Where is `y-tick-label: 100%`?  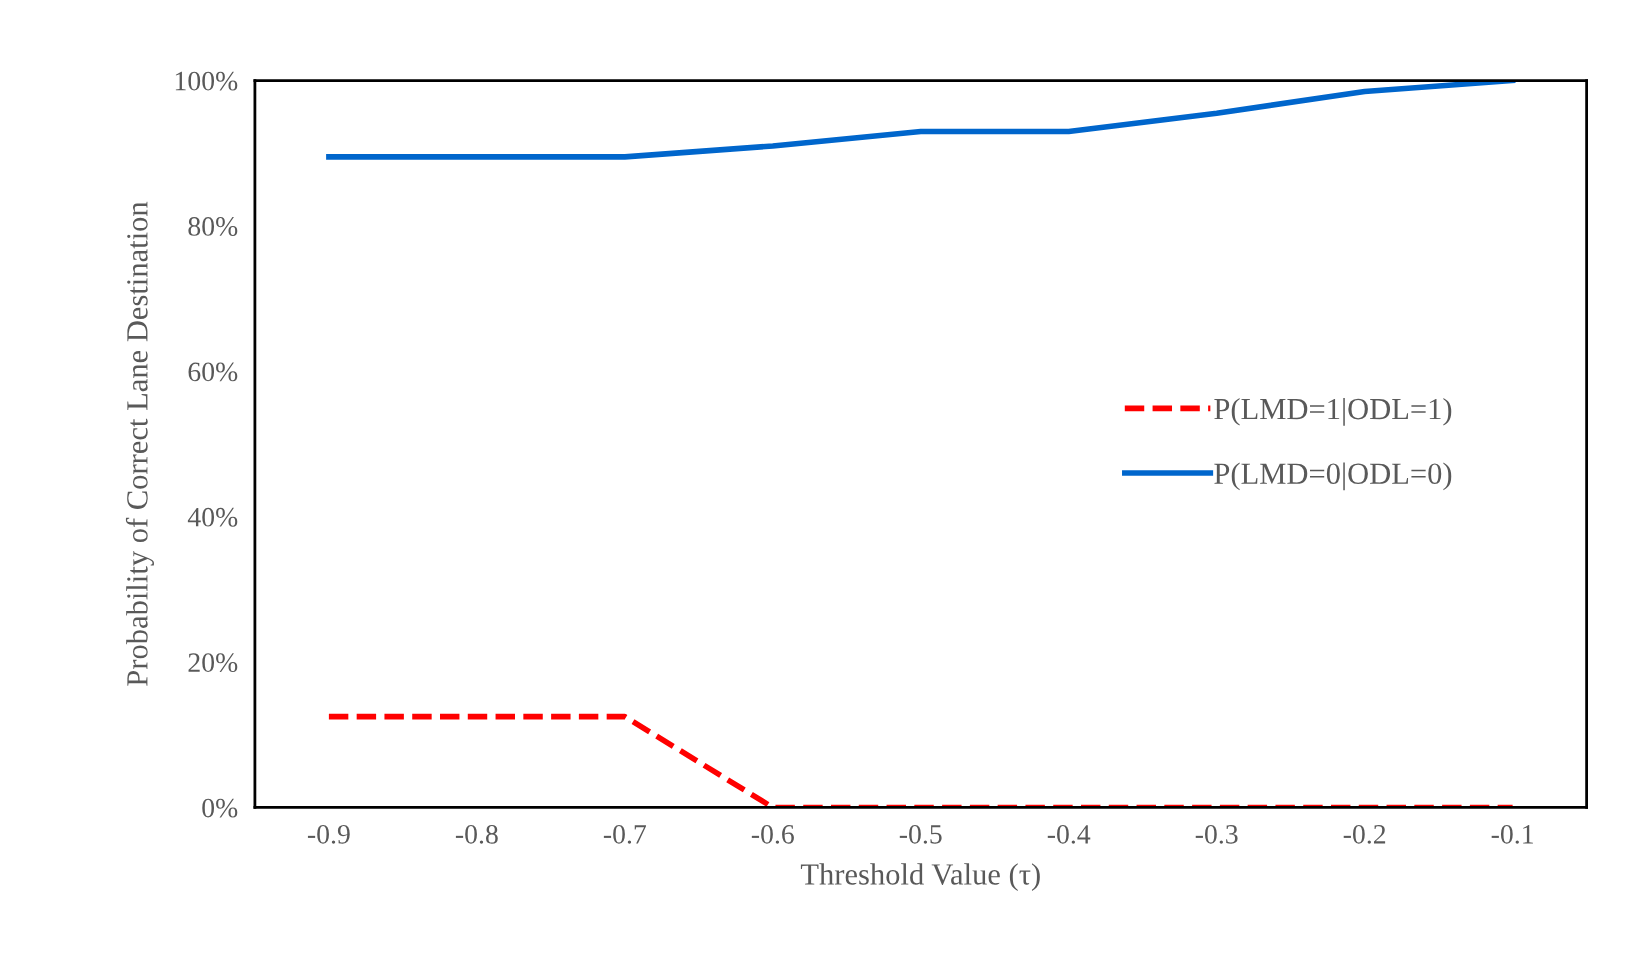
y-tick-label: 100% is located at coordinates (206, 81).